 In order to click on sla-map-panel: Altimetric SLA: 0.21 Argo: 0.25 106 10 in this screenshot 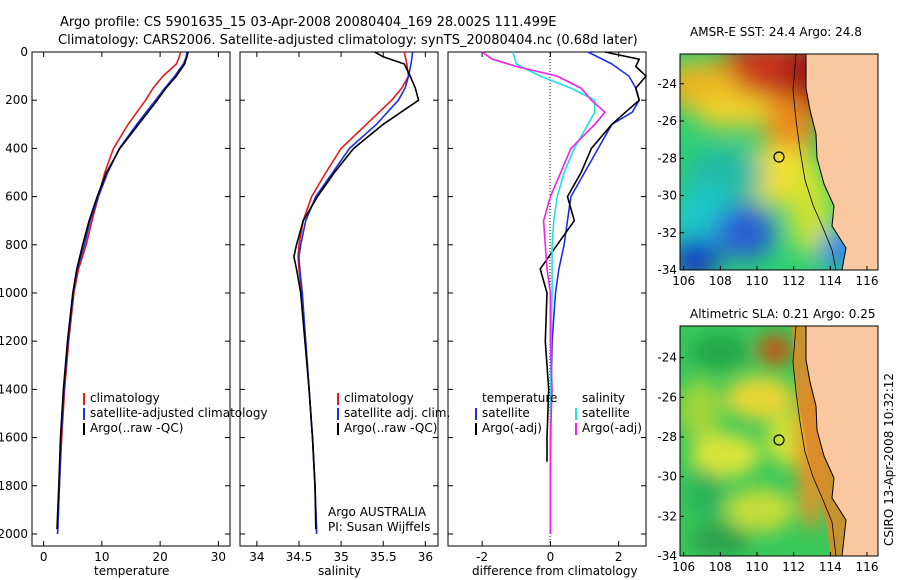, I will do `click(768, 440)`.